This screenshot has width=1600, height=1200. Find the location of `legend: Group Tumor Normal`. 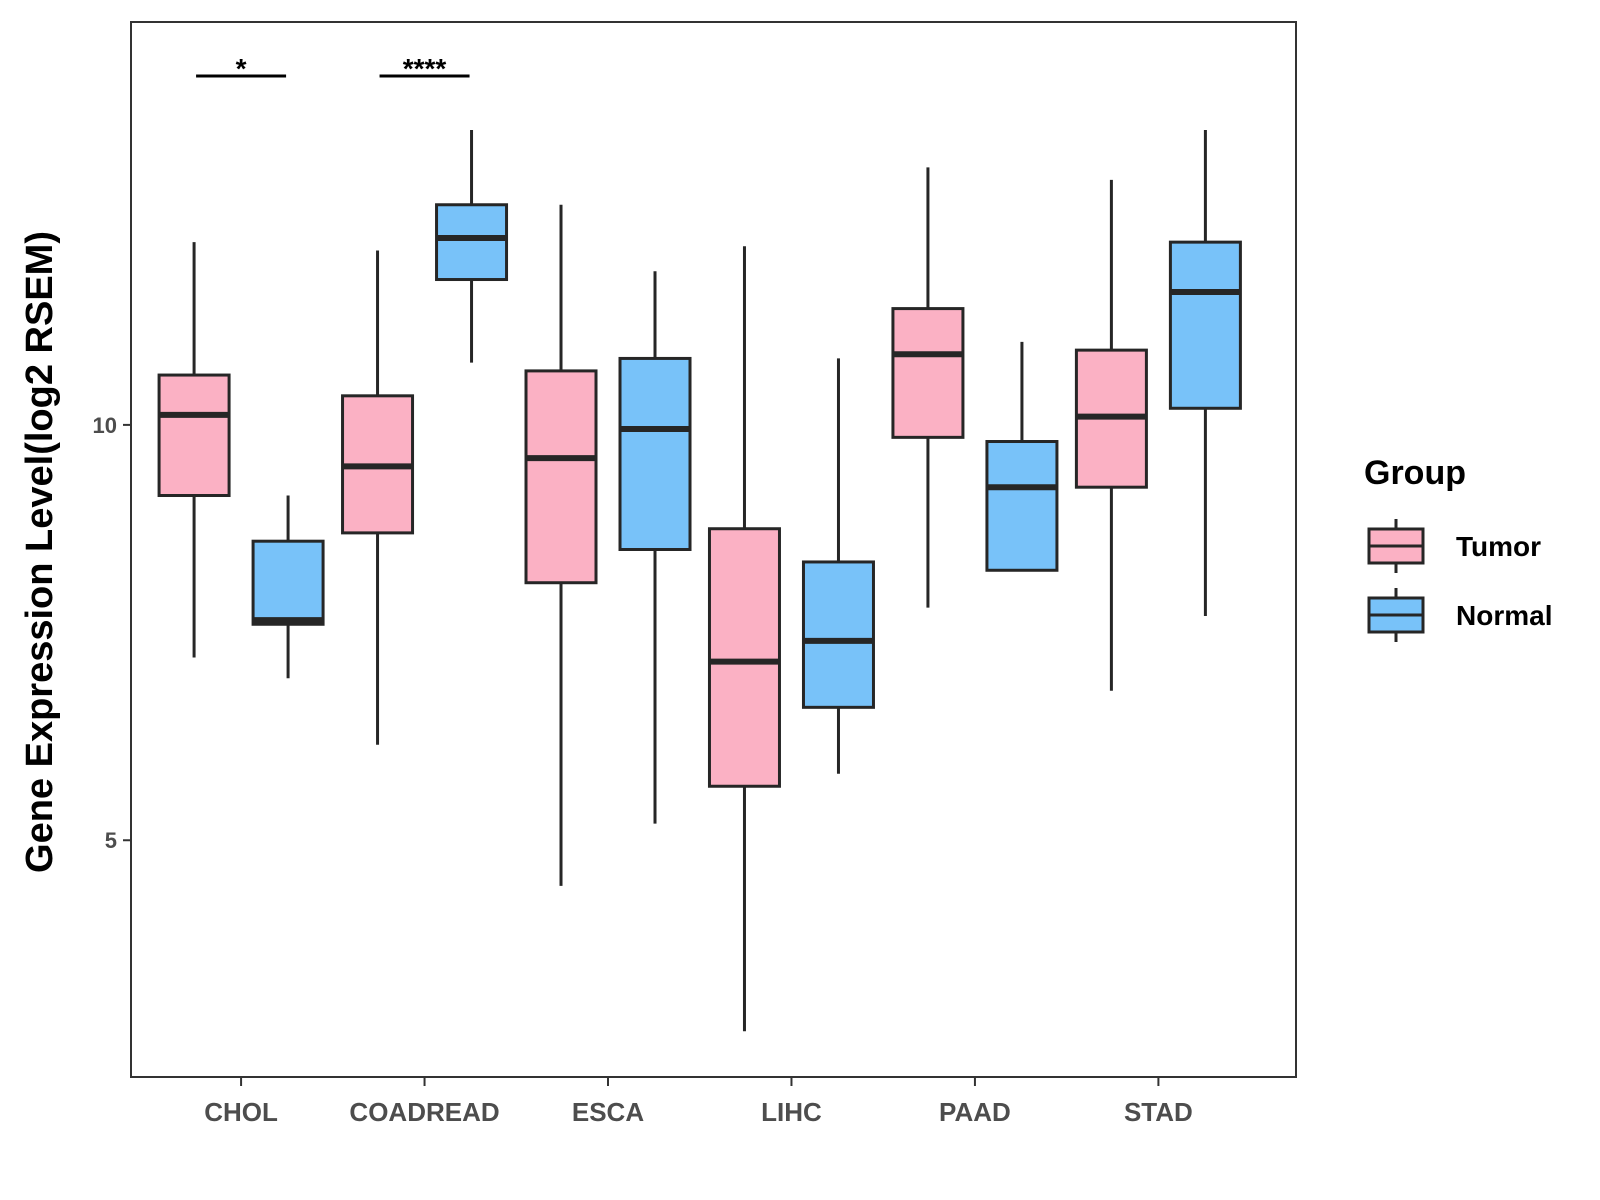

legend: Group Tumor Normal is located at coordinates (1458, 548).